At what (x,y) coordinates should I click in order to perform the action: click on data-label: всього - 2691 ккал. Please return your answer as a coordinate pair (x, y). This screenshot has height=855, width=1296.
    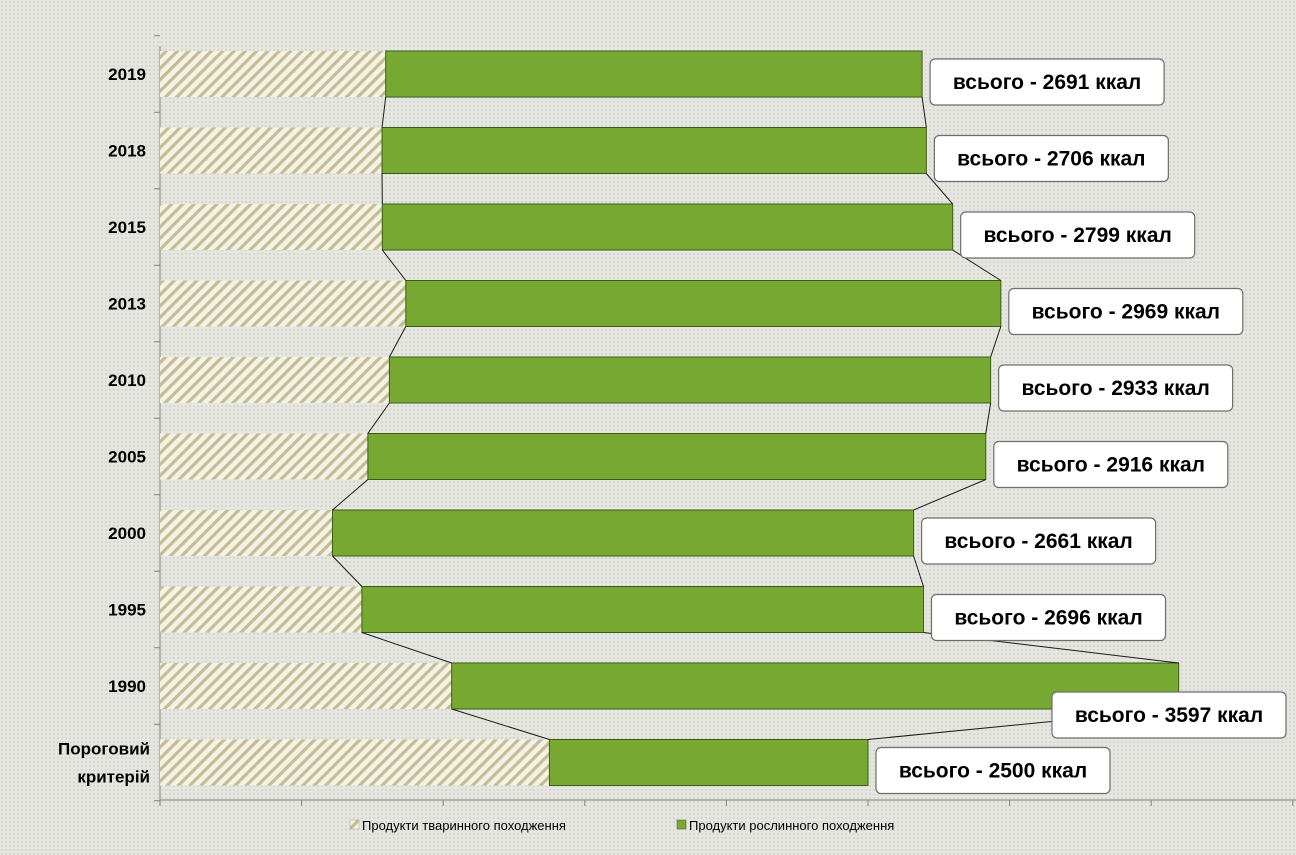
    Looking at the image, I should click on (1047, 82).